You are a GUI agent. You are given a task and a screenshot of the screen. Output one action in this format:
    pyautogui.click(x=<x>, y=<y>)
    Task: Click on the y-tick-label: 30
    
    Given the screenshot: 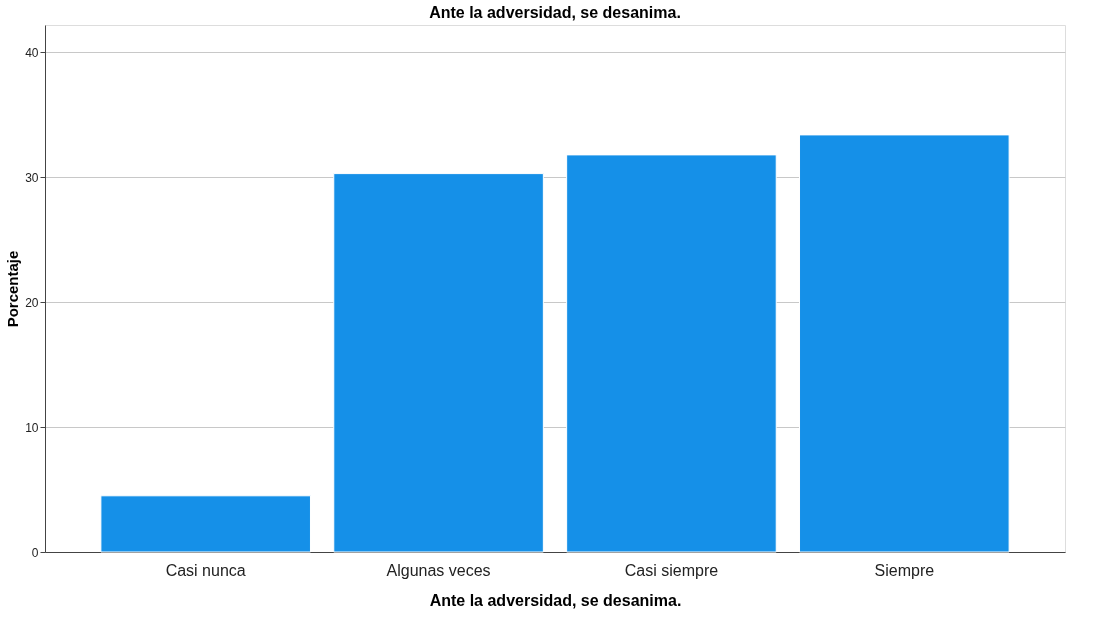 What is the action you would take?
    pyautogui.click(x=32, y=177)
    